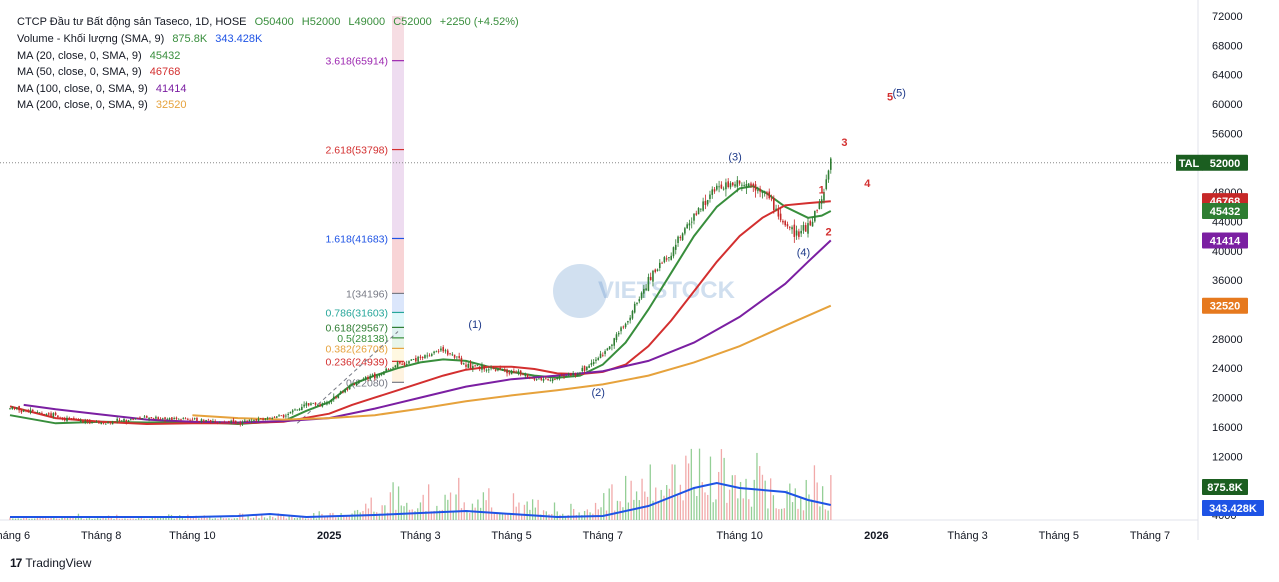  What do you see at coordinates (102, 105) in the screenshot?
I see `indicator-ma200: MA (200, close, 0, SMA, 9) 32520` at bounding box center [102, 105].